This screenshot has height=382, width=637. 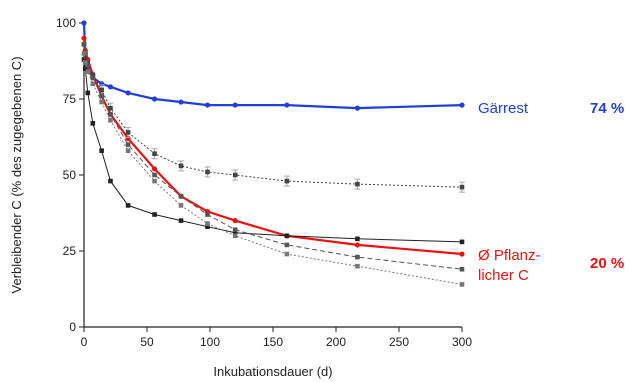 What do you see at coordinates (147, 342) in the screenshot?
I see `x-tick-label: 50` at bounding box center [147, 342].